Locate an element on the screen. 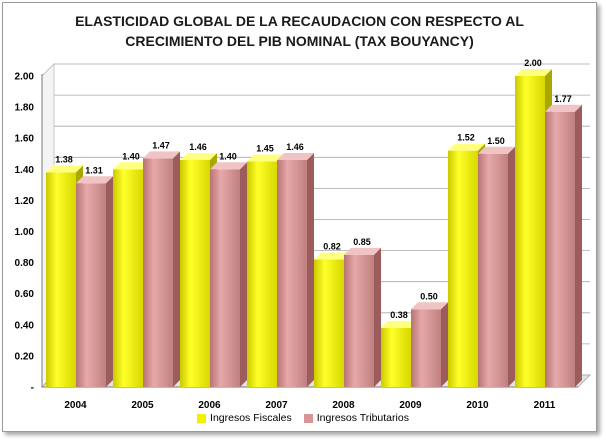  y-tick-label: 2.00 is located at coordinates (25, 77).